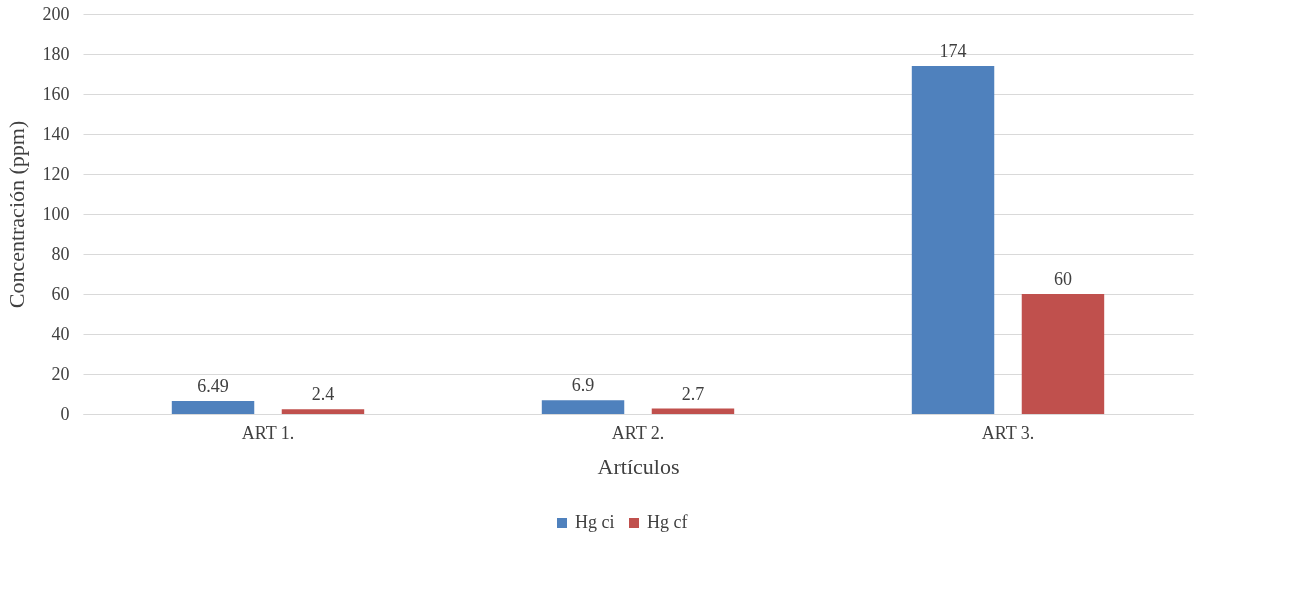  Describe the element at coordinates (16, 214) in the screenshot. I see `y-axis-title: Concentración (ppm)` at that location.